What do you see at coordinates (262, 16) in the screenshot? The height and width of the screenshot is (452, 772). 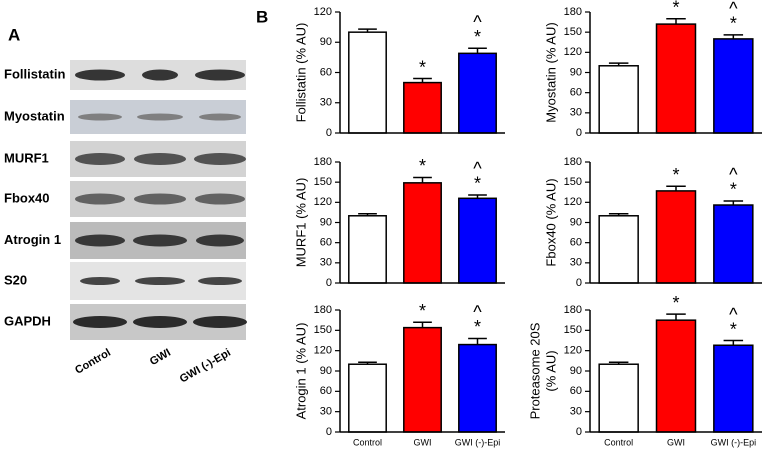 I see `panel-label: B` at bounding box center [262, 16].